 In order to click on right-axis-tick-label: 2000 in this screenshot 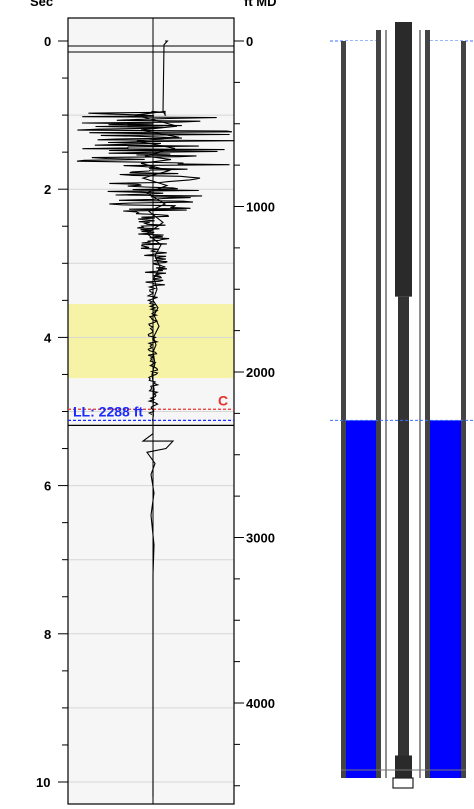, I will do `click(260, 372)`.